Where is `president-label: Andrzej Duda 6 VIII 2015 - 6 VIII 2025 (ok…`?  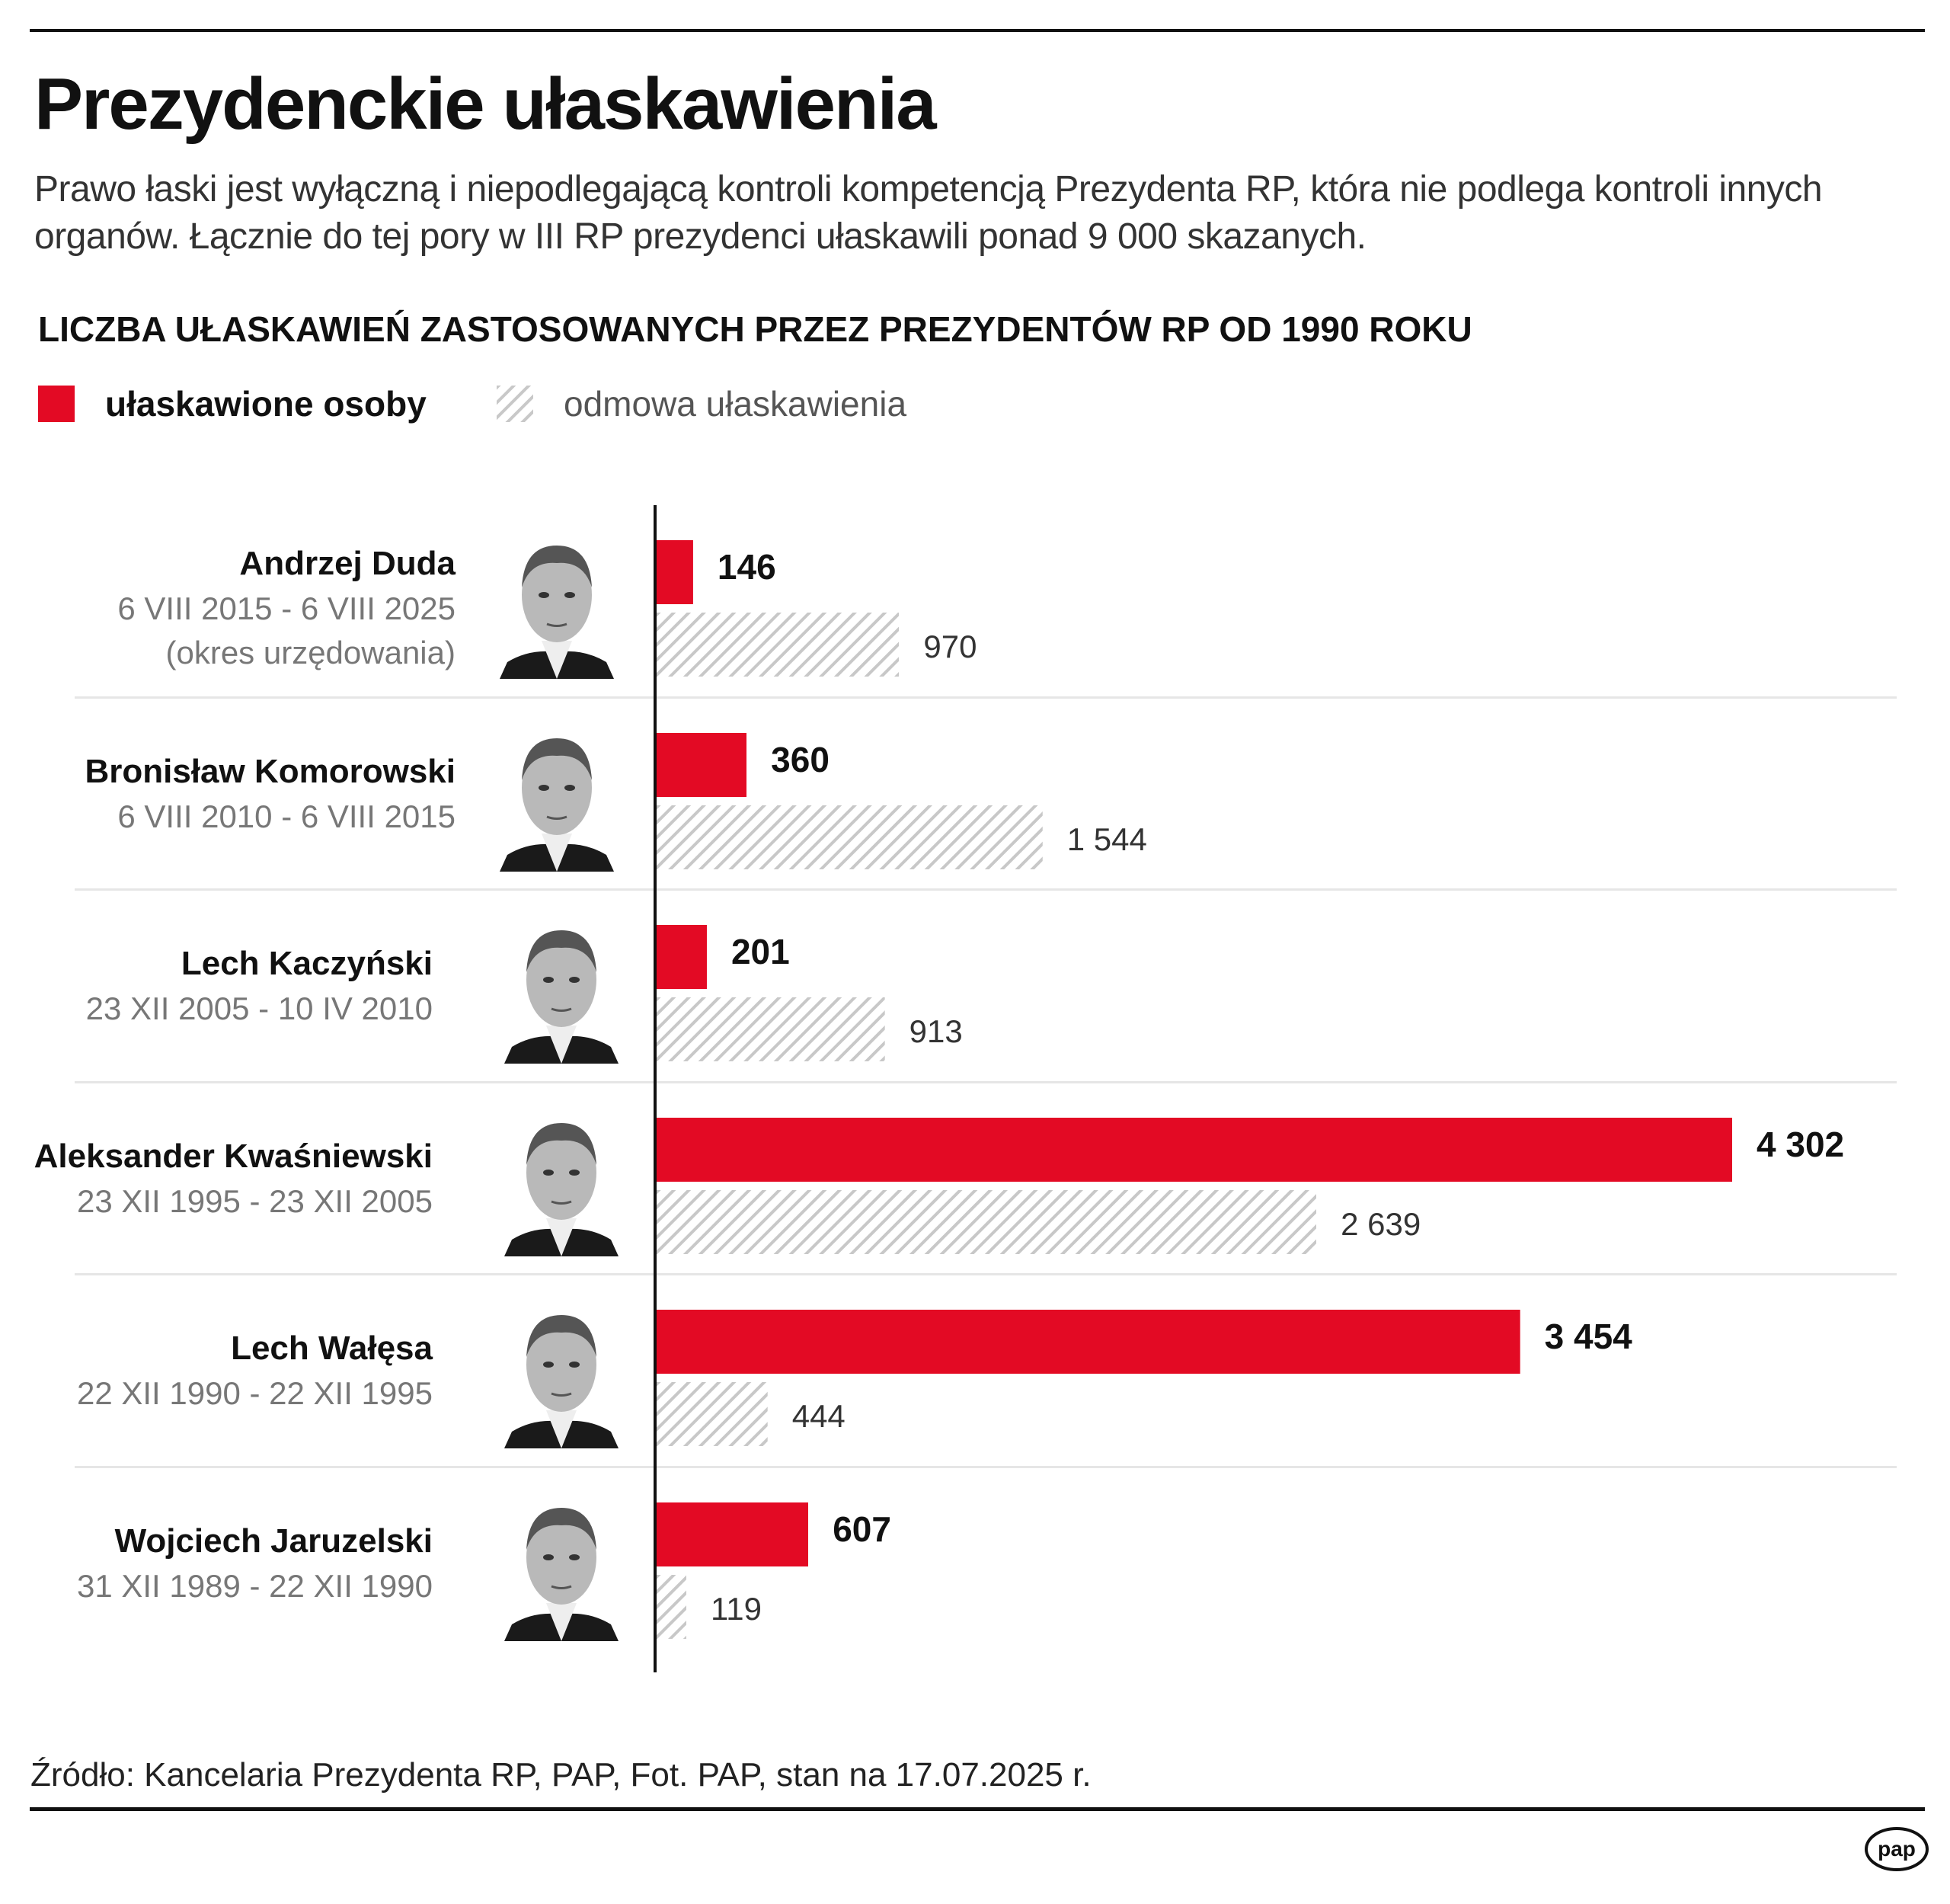 president-label: Andrzej Duda 6 VIII 2015 - 6 VIII 2025 (ok… is located at coordinates (286, 608).